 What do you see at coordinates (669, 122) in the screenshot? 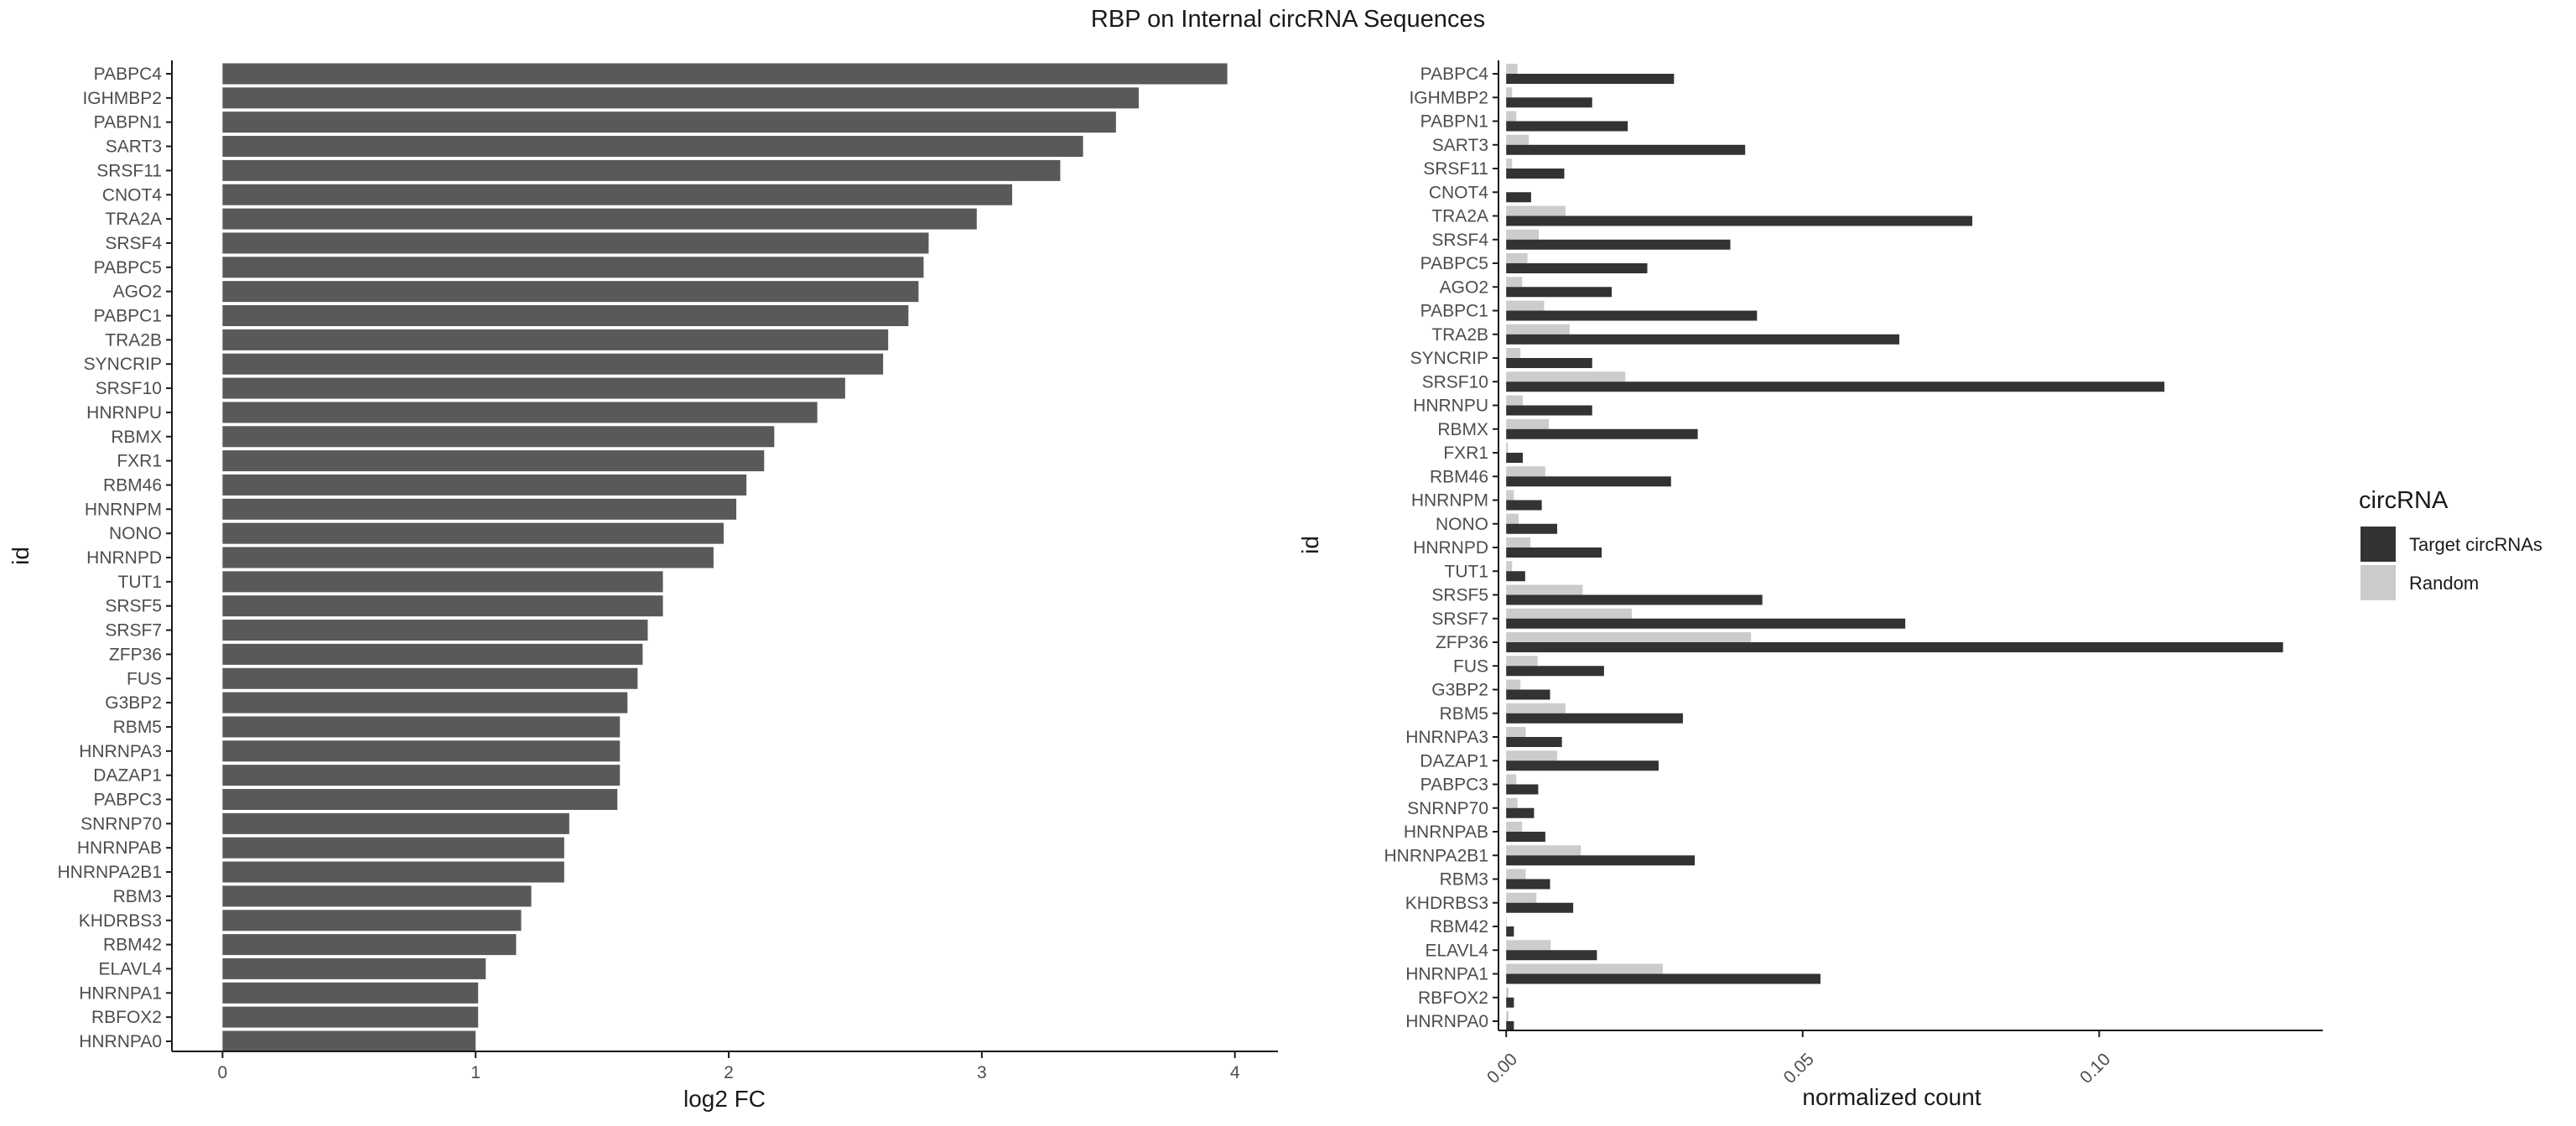
I see `bar-log2fc-pabpn1` at bounding box center [669, 122].